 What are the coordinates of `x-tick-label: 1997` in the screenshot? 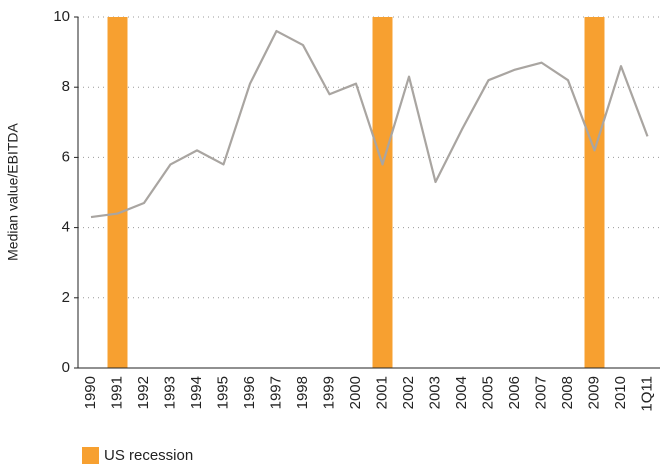 It's located at (275, 392).